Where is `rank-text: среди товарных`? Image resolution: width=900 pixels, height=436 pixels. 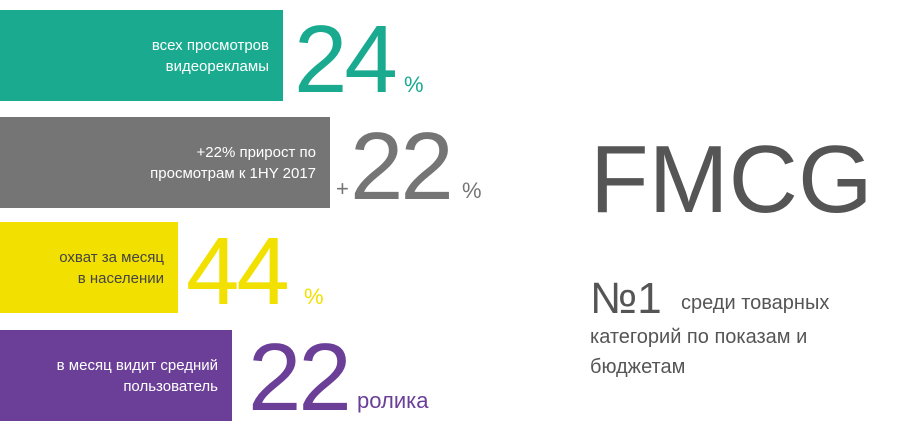 rank-text: среди товарных is located at coordinates (755, 303).